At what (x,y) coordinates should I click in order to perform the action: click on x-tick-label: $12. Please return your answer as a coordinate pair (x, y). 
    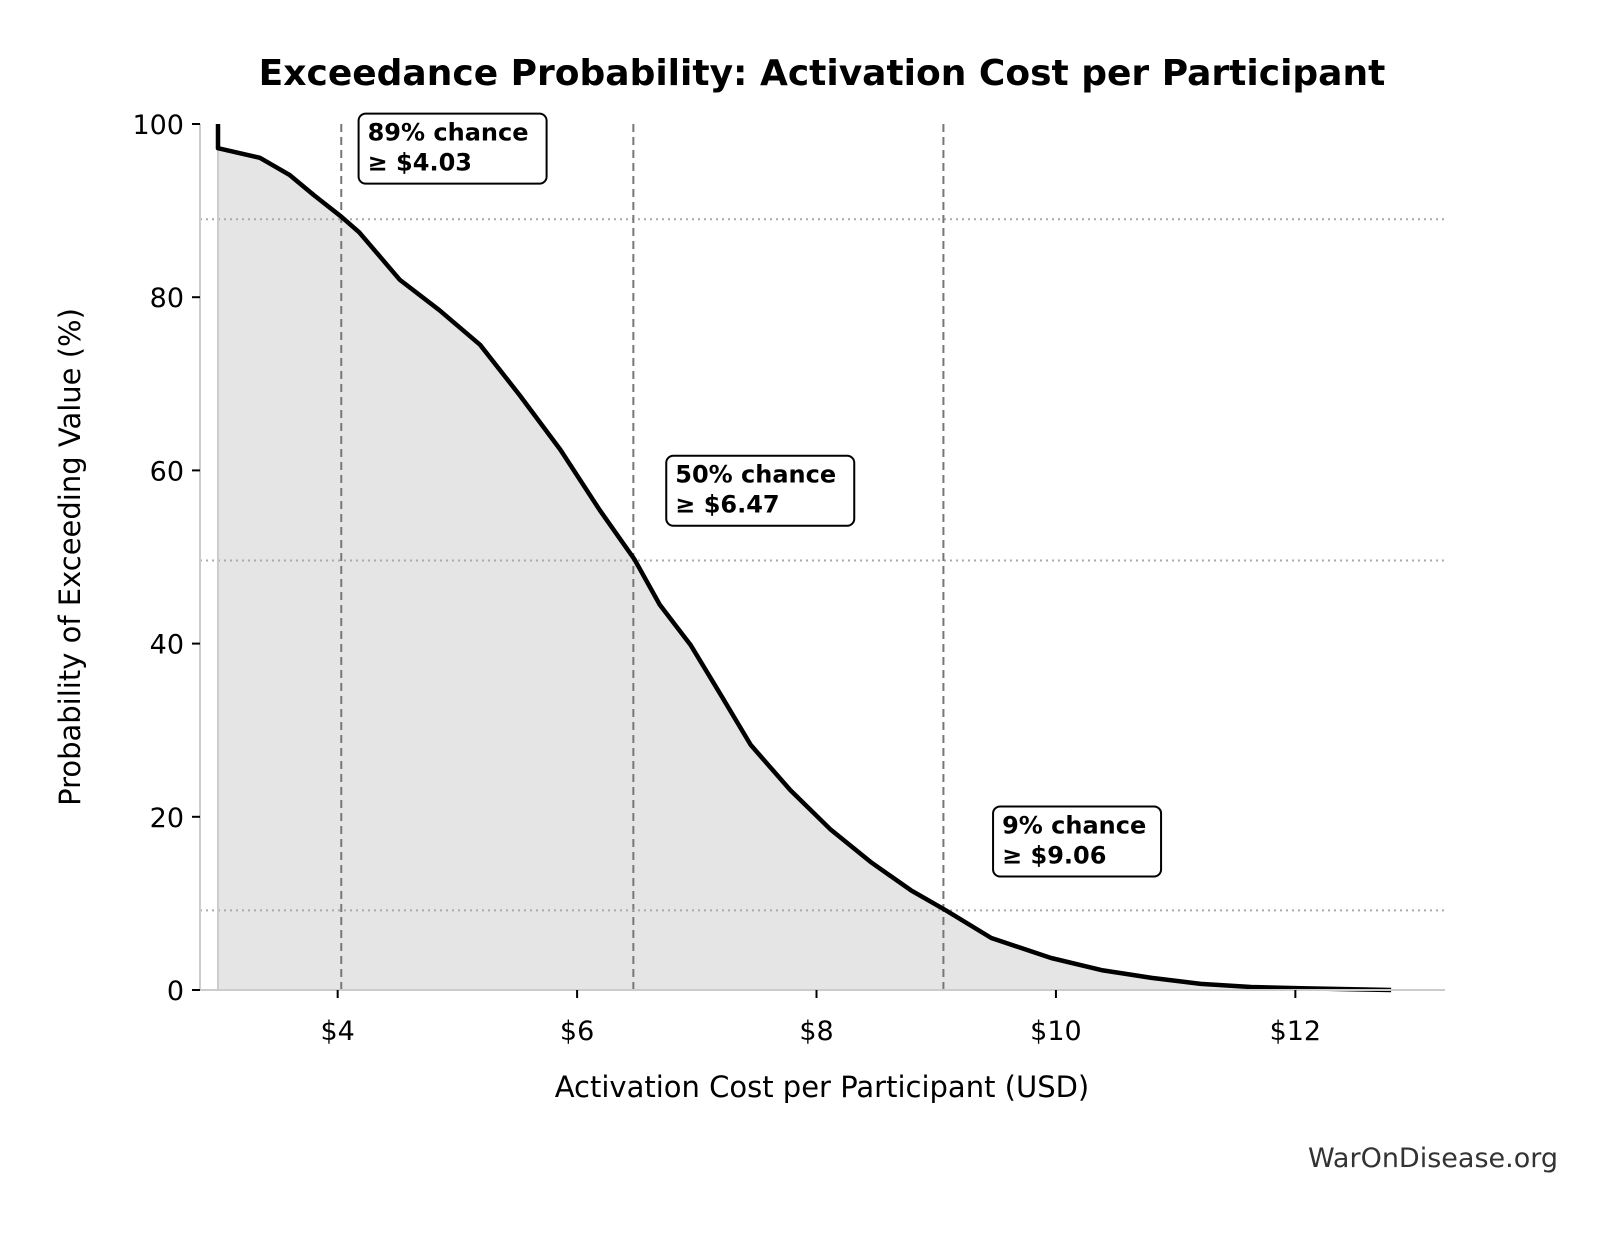
    Looking at the image, I should click on (1296, 1031).